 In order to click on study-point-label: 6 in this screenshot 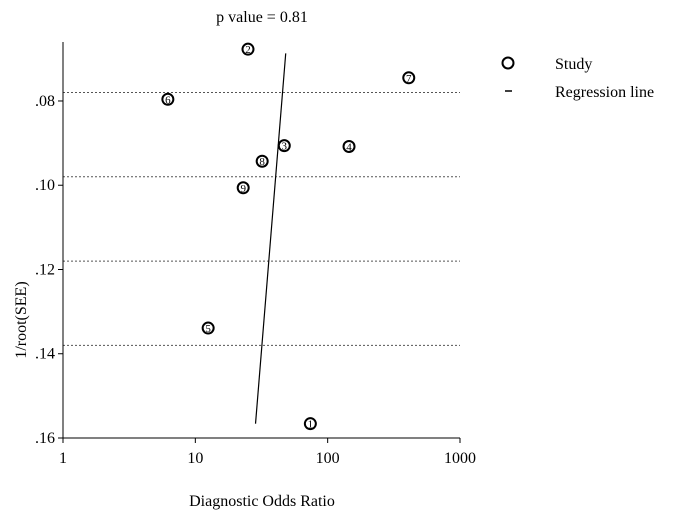, I will do `click(168, 100)`.